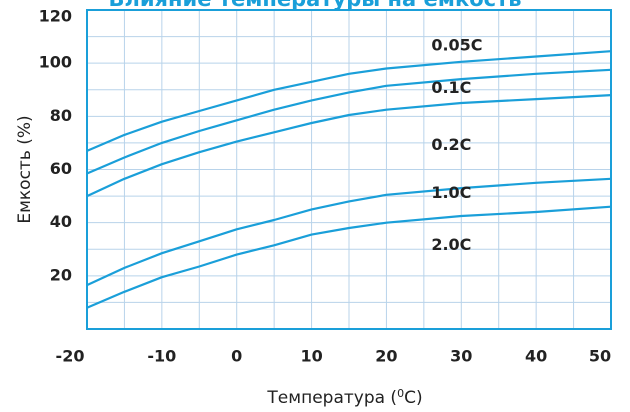 The width and height of the screenshot is (630, 412). Describe the element at coordinates (55, 62) in the screenshot. I see `y-tick-label: 100` at that location.